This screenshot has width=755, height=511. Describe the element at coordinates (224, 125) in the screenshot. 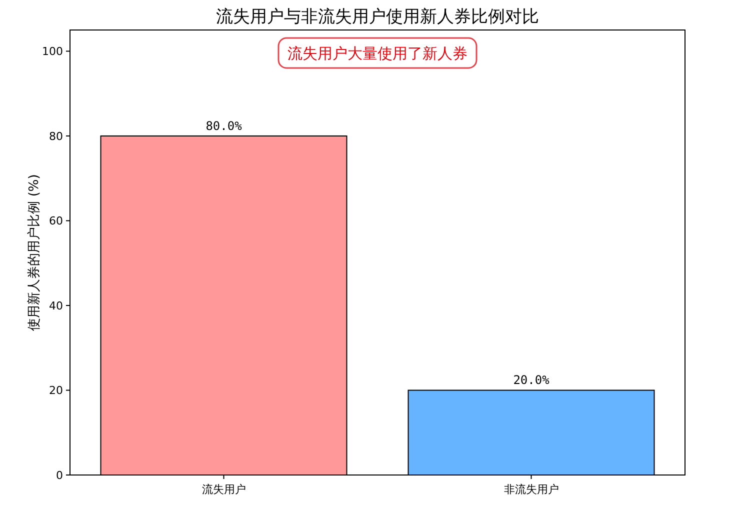

I see `data-label: 80.0%` at that location.